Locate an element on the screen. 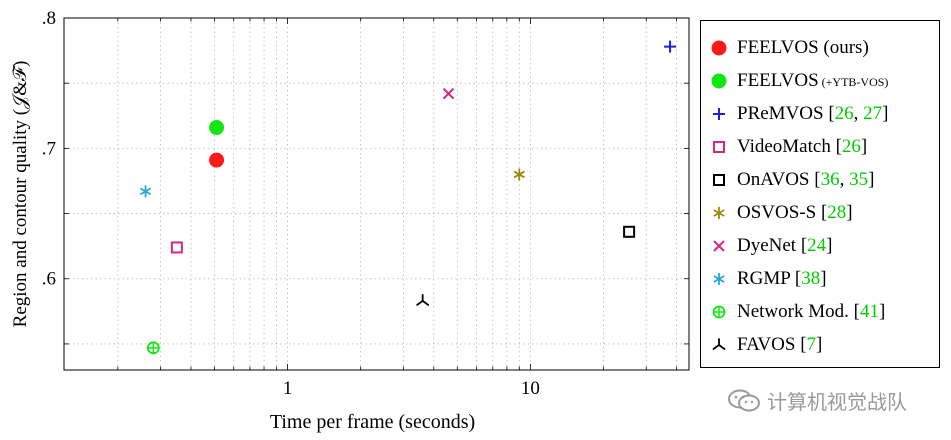  point-dyenet is located at coordinates (448, 93).